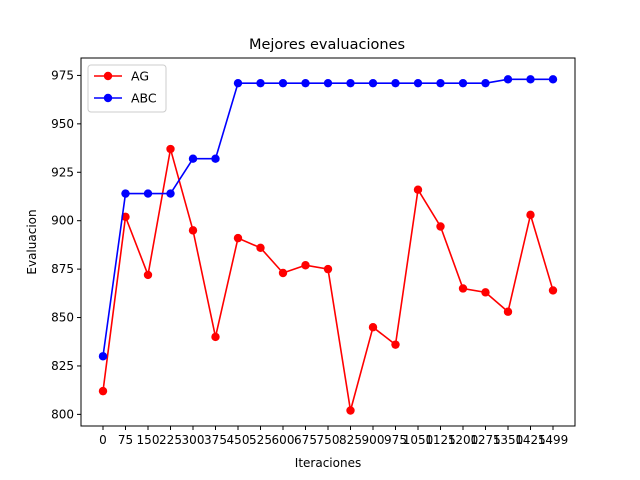  I want to click on x-tick-label: 600, so click(283, 440).